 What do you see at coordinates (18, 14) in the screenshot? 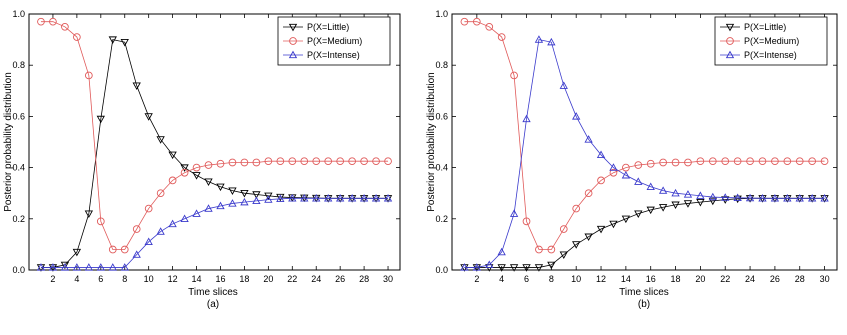
I see `y-tick-label: 1.0` at bounding box center [18, 14].